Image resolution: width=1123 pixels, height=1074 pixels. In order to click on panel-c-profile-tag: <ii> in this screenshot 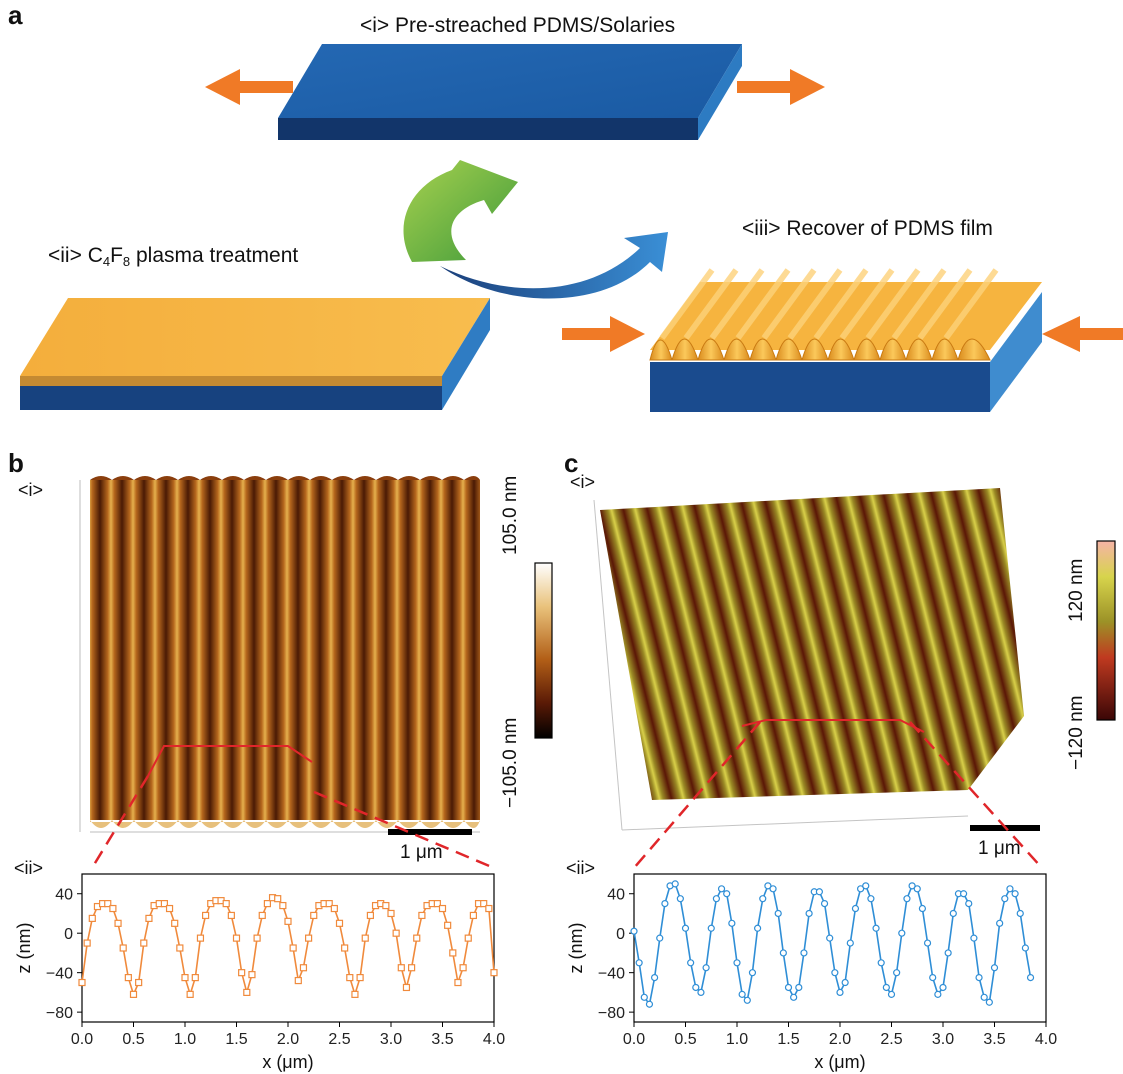, I will do `click(581, 868)`.